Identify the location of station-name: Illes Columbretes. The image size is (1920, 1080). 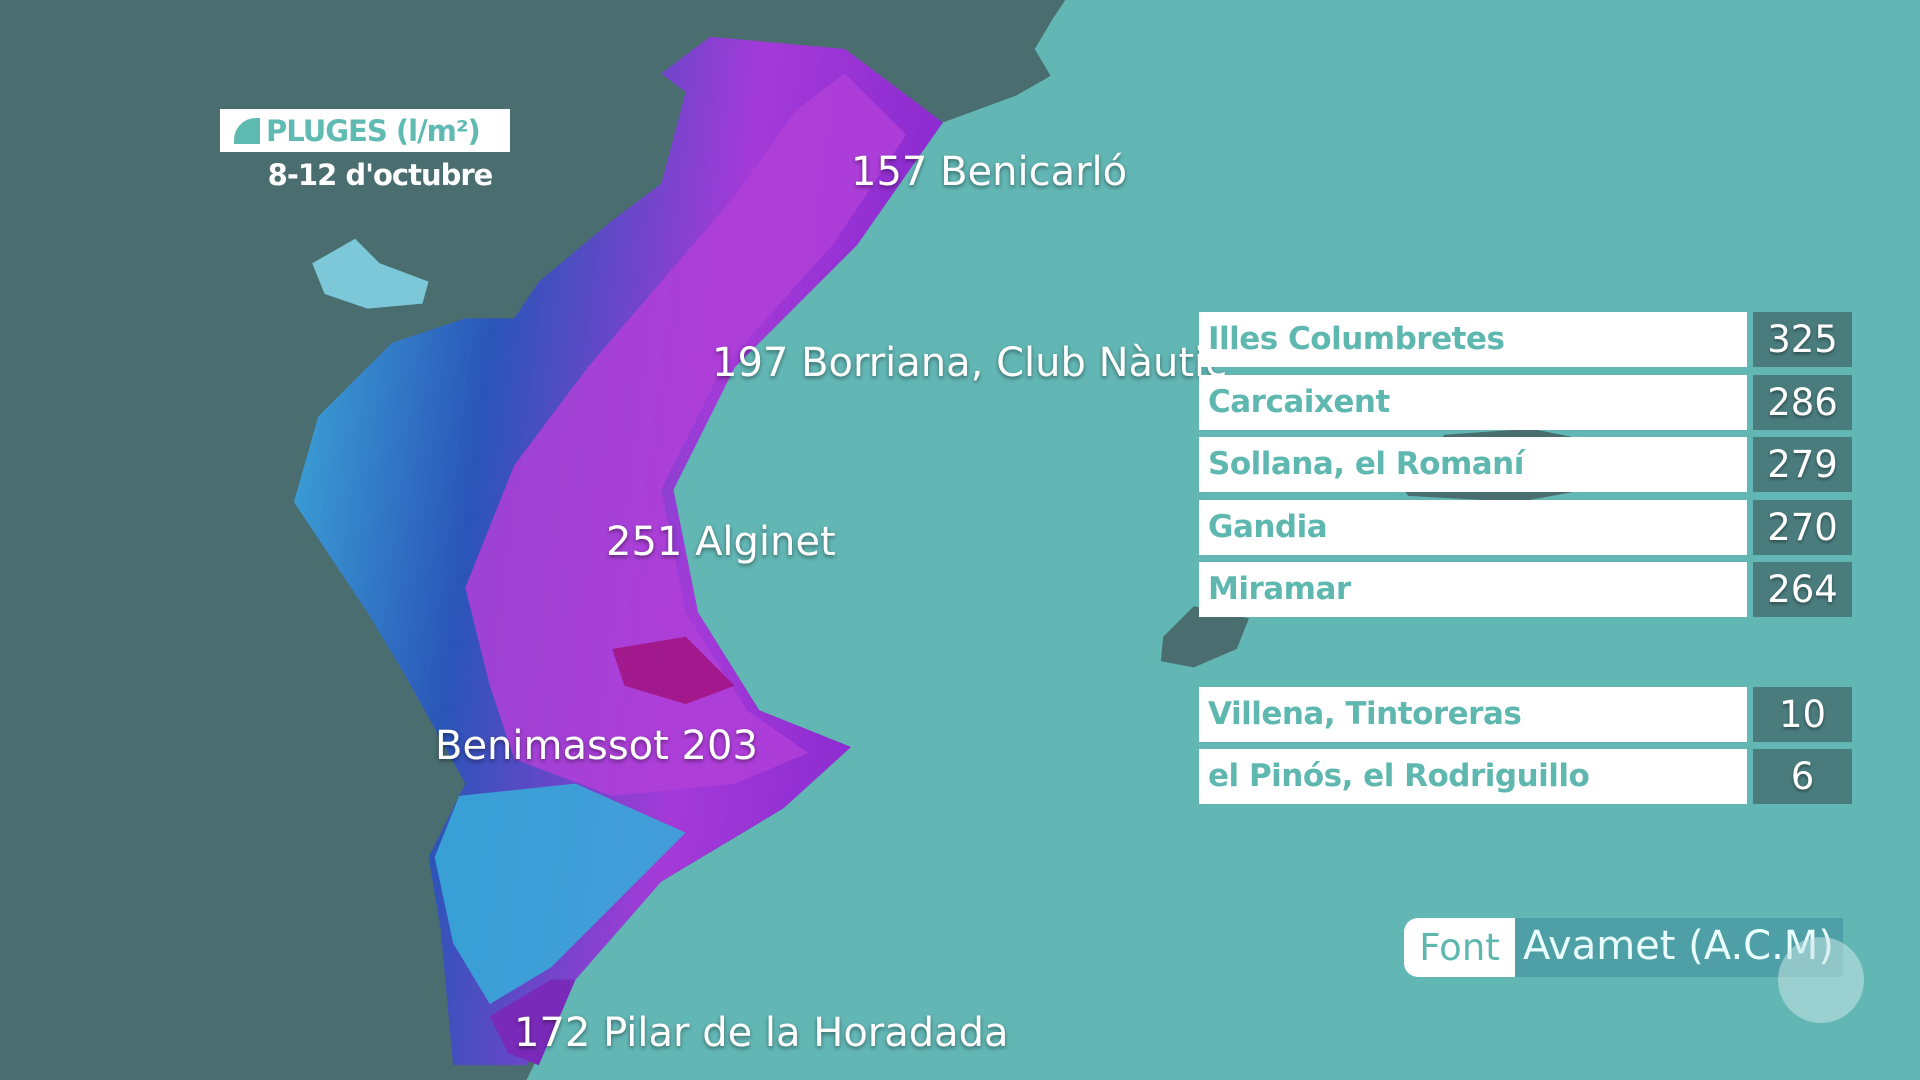
(1473, 339).